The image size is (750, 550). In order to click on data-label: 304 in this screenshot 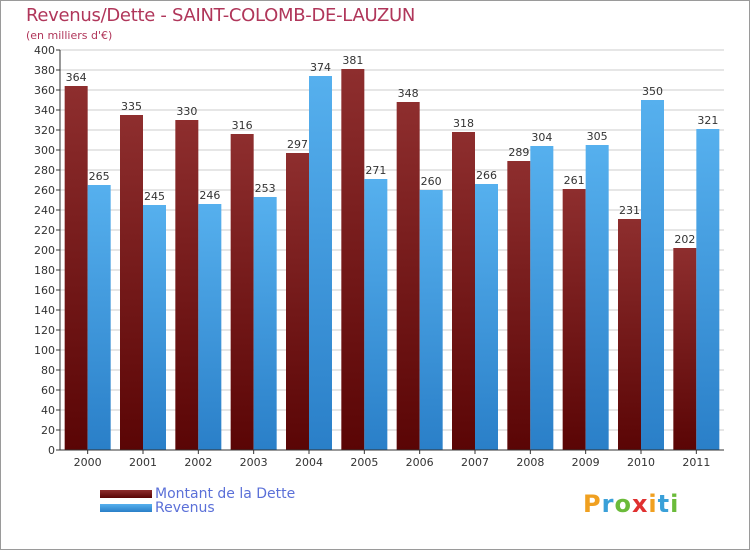, I will do `click(541, 137)`.